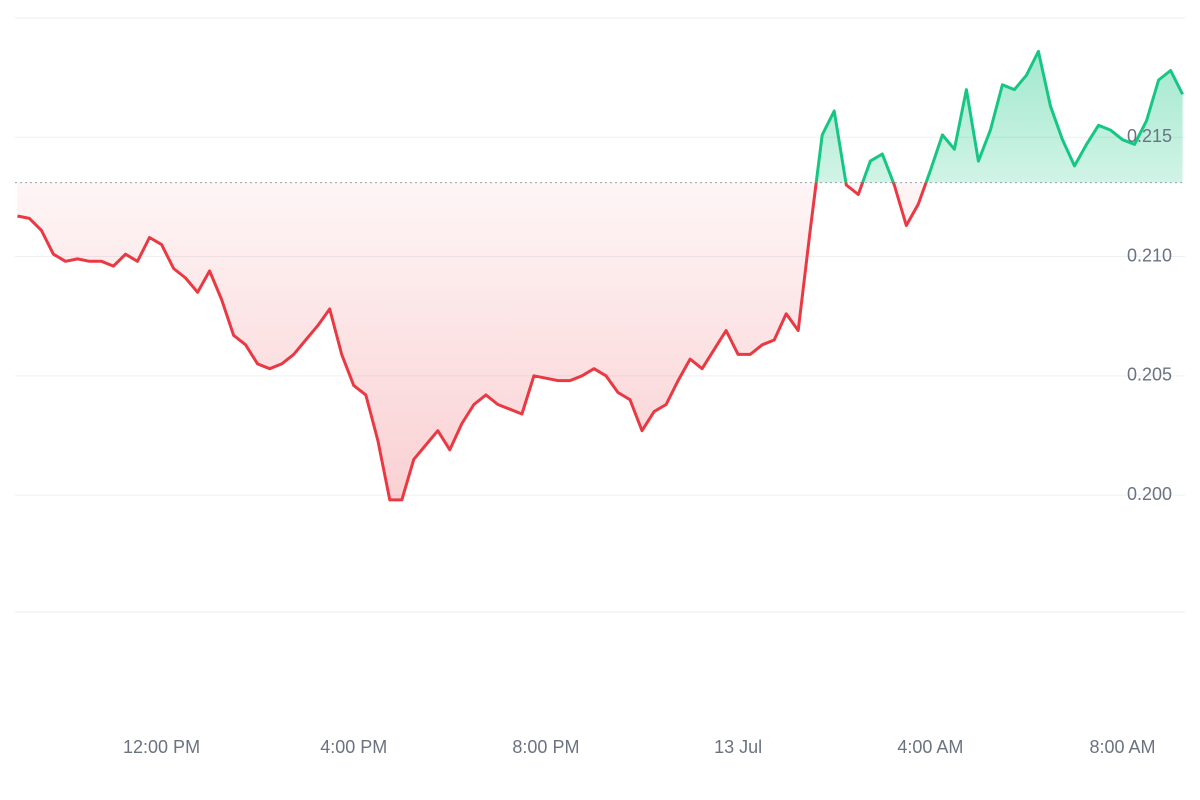 The image size is (1200, 800). Describe the element at coordinates (738, 747) in the screenshot. I see `x-tick-label: 13 Jul` at that location.